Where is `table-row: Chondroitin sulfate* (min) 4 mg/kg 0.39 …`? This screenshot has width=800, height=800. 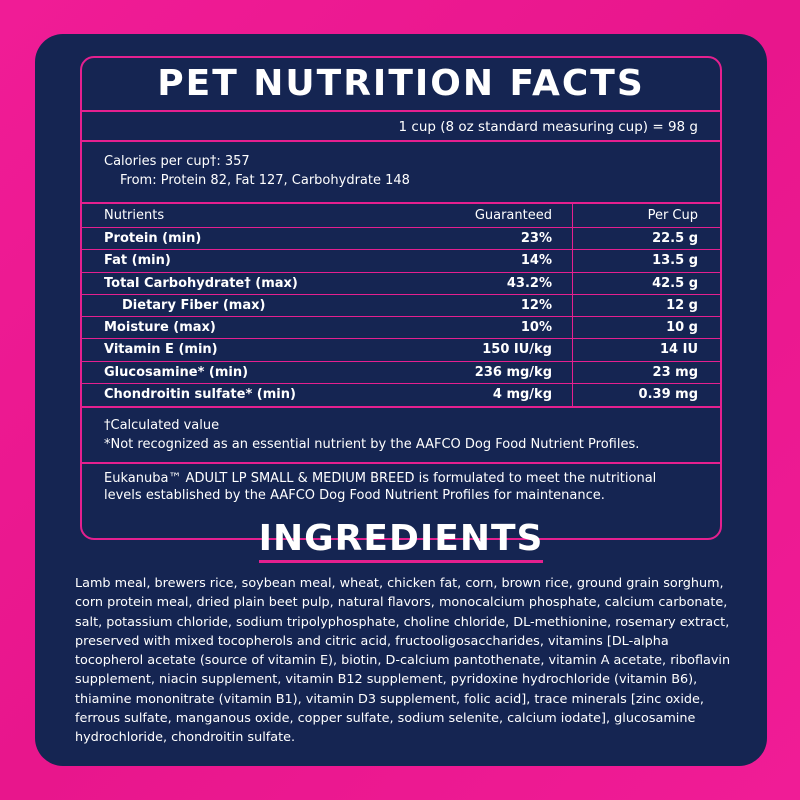
table-row: Chondroitin sulfate* (min) 4 mg/kg 0.39 … is located at coordinates (401, 395).